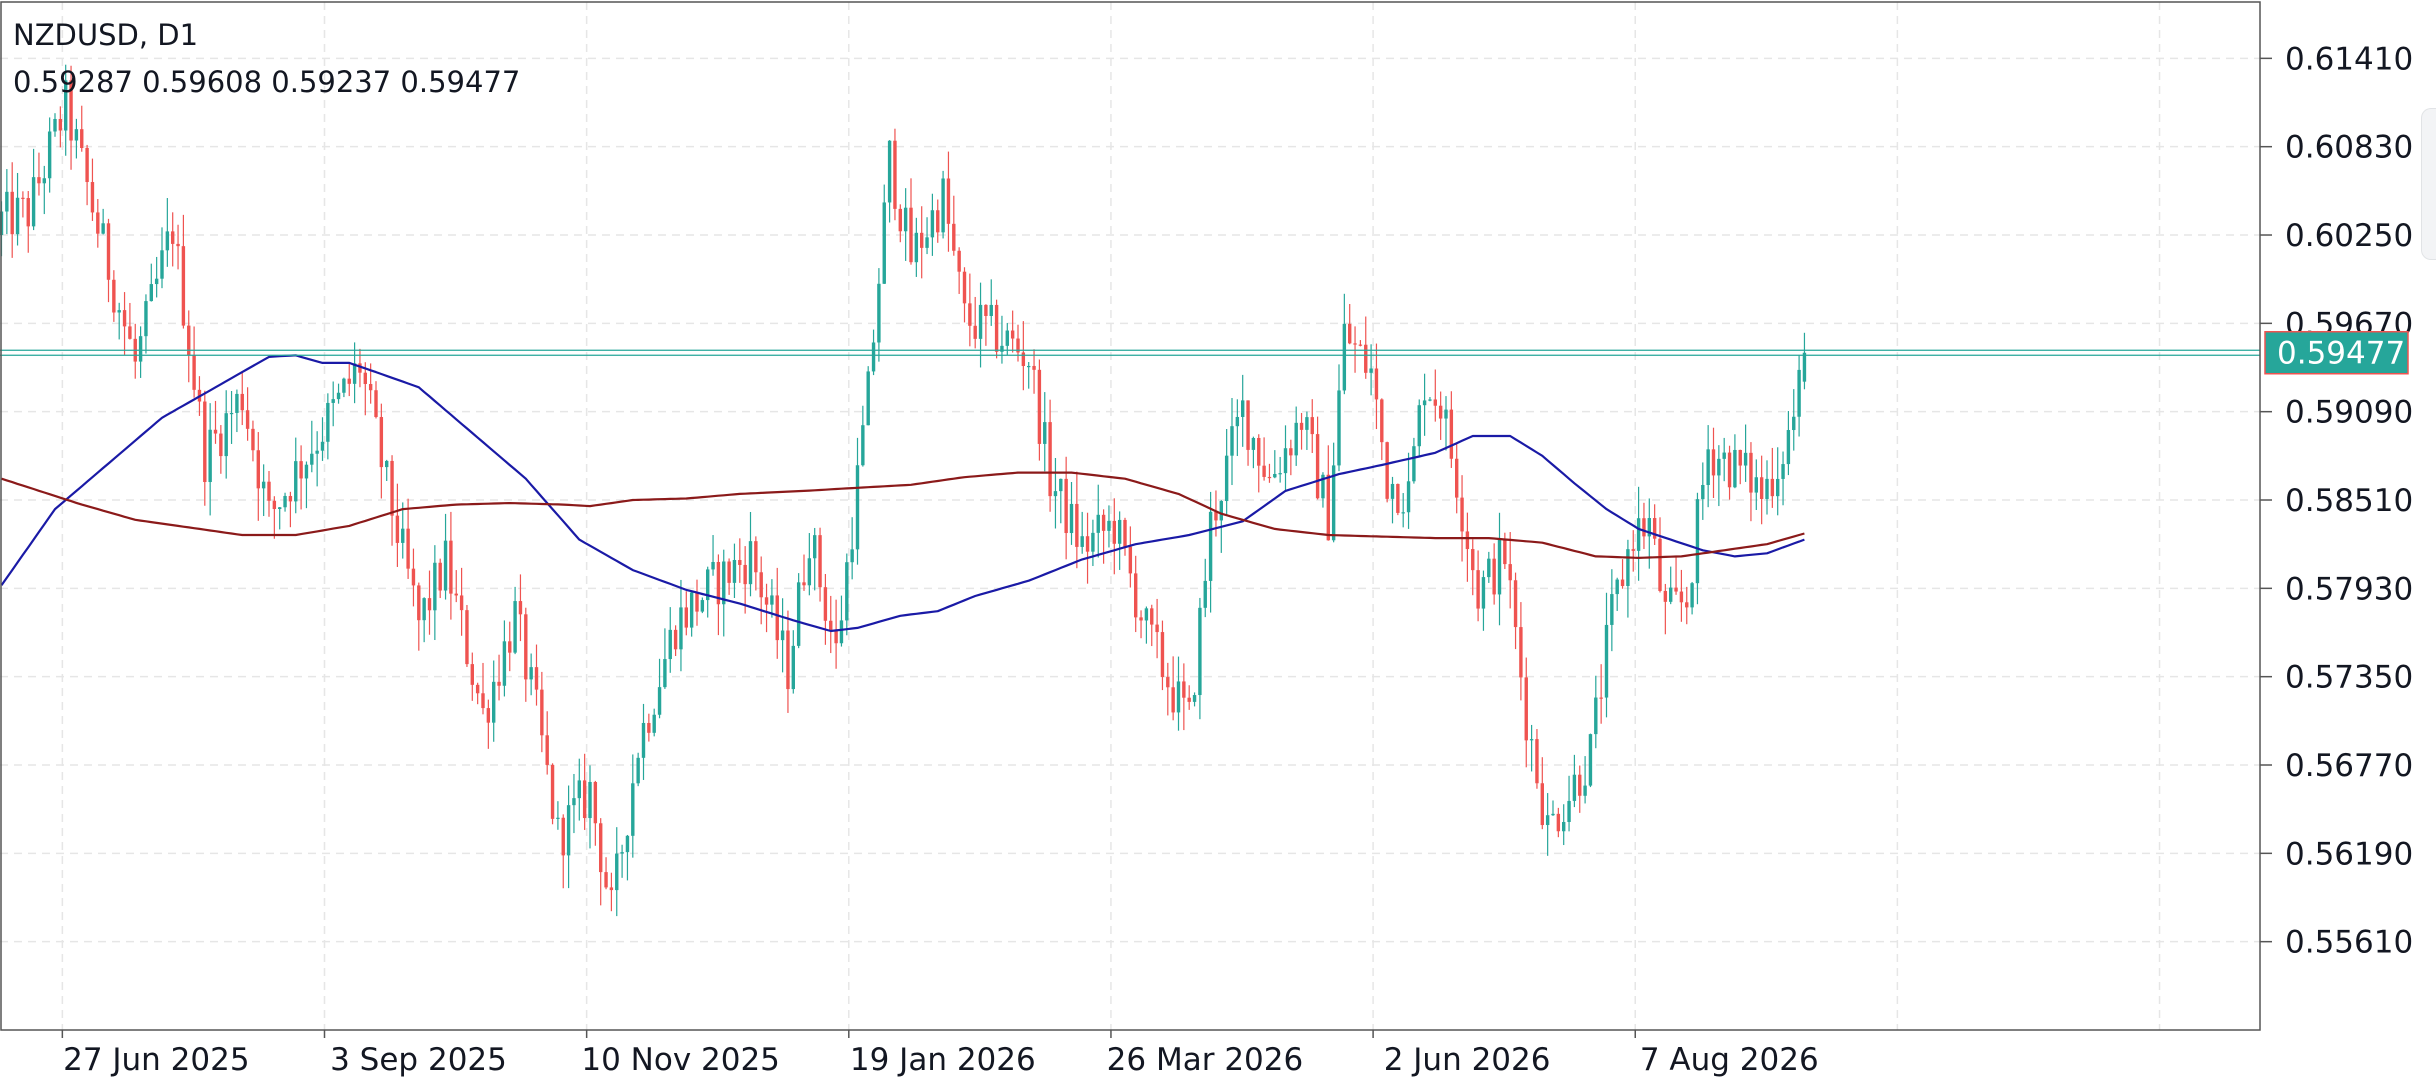 This screenshot has height=1084, width=2436. I want to click on side-panel-handle, so click(2428, 184).